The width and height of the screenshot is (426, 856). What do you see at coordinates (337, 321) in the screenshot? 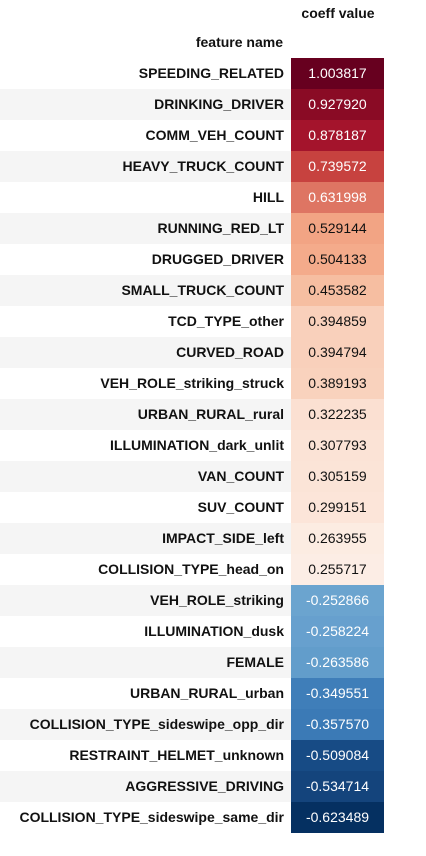
I see `coeff-value-cell: 0.394859` at bounding box center [337, 321].